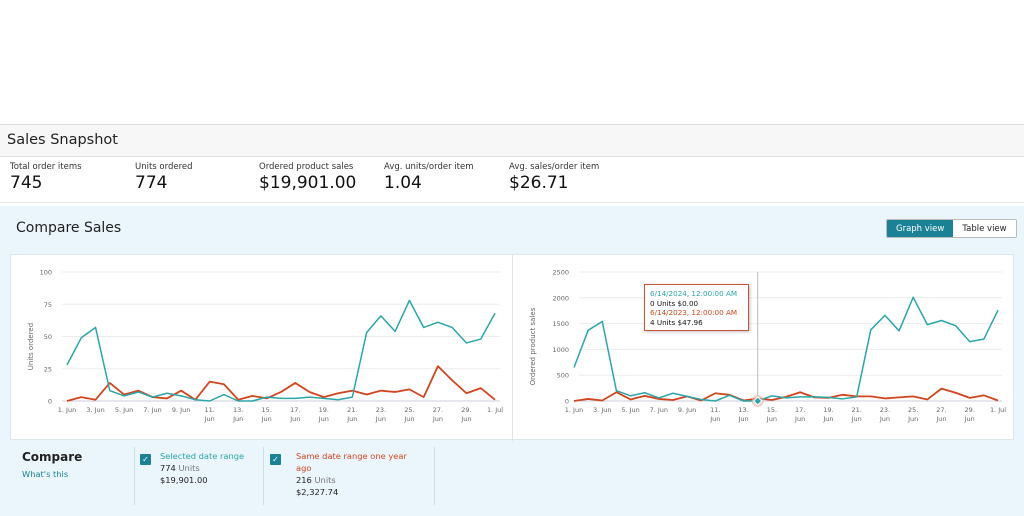 This screenshot has width=1024, height=516. I want to click on y-tick-label: 50, so click(48, 337).